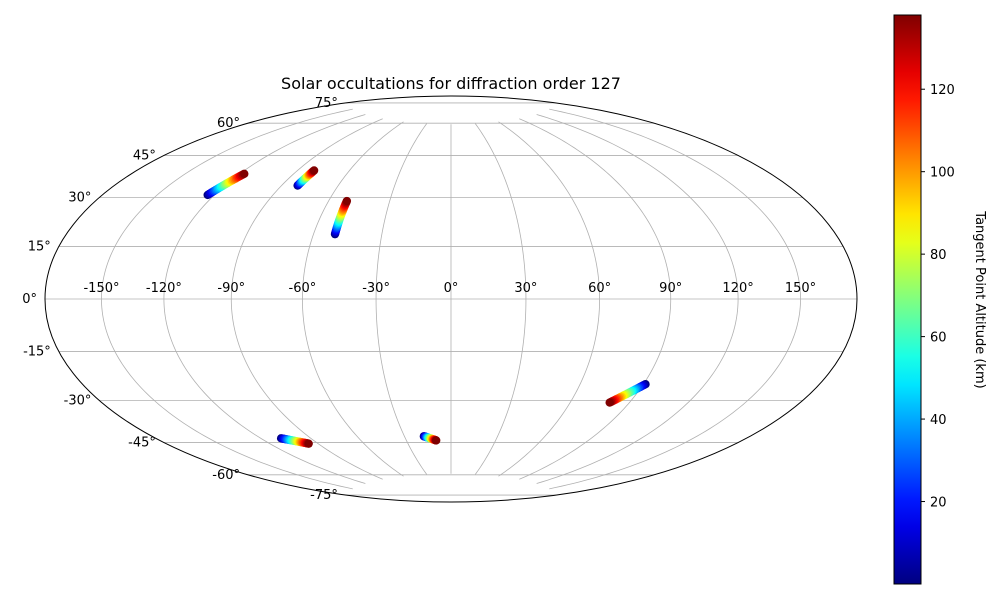 The image size is (1000, 600). What do you see at coordinates (326, 103) in the screenshot?
I see `latitude-tick-label: 75°` at bounding box center [326, 103].